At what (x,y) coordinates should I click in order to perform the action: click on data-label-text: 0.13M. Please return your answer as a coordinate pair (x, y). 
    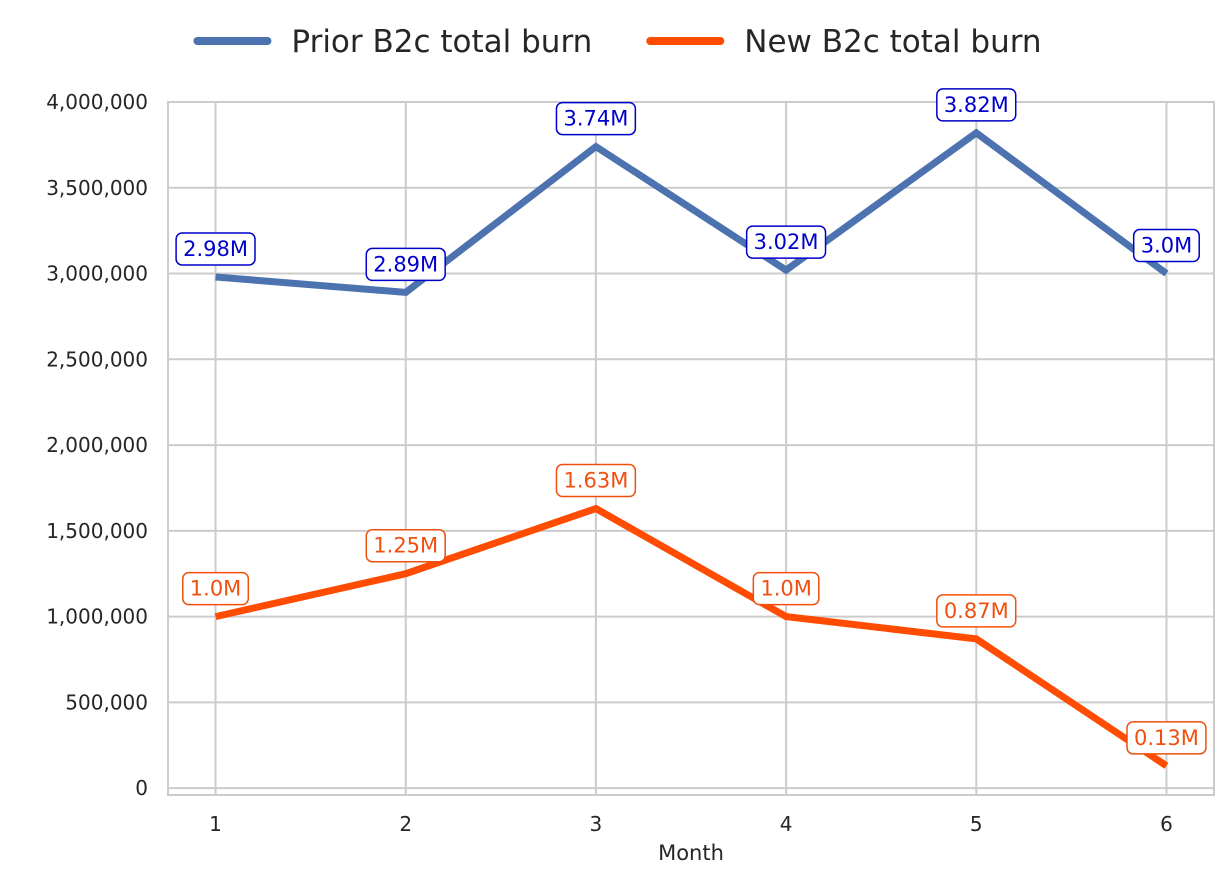
    Looking at the image, I should click on (1166, 738).